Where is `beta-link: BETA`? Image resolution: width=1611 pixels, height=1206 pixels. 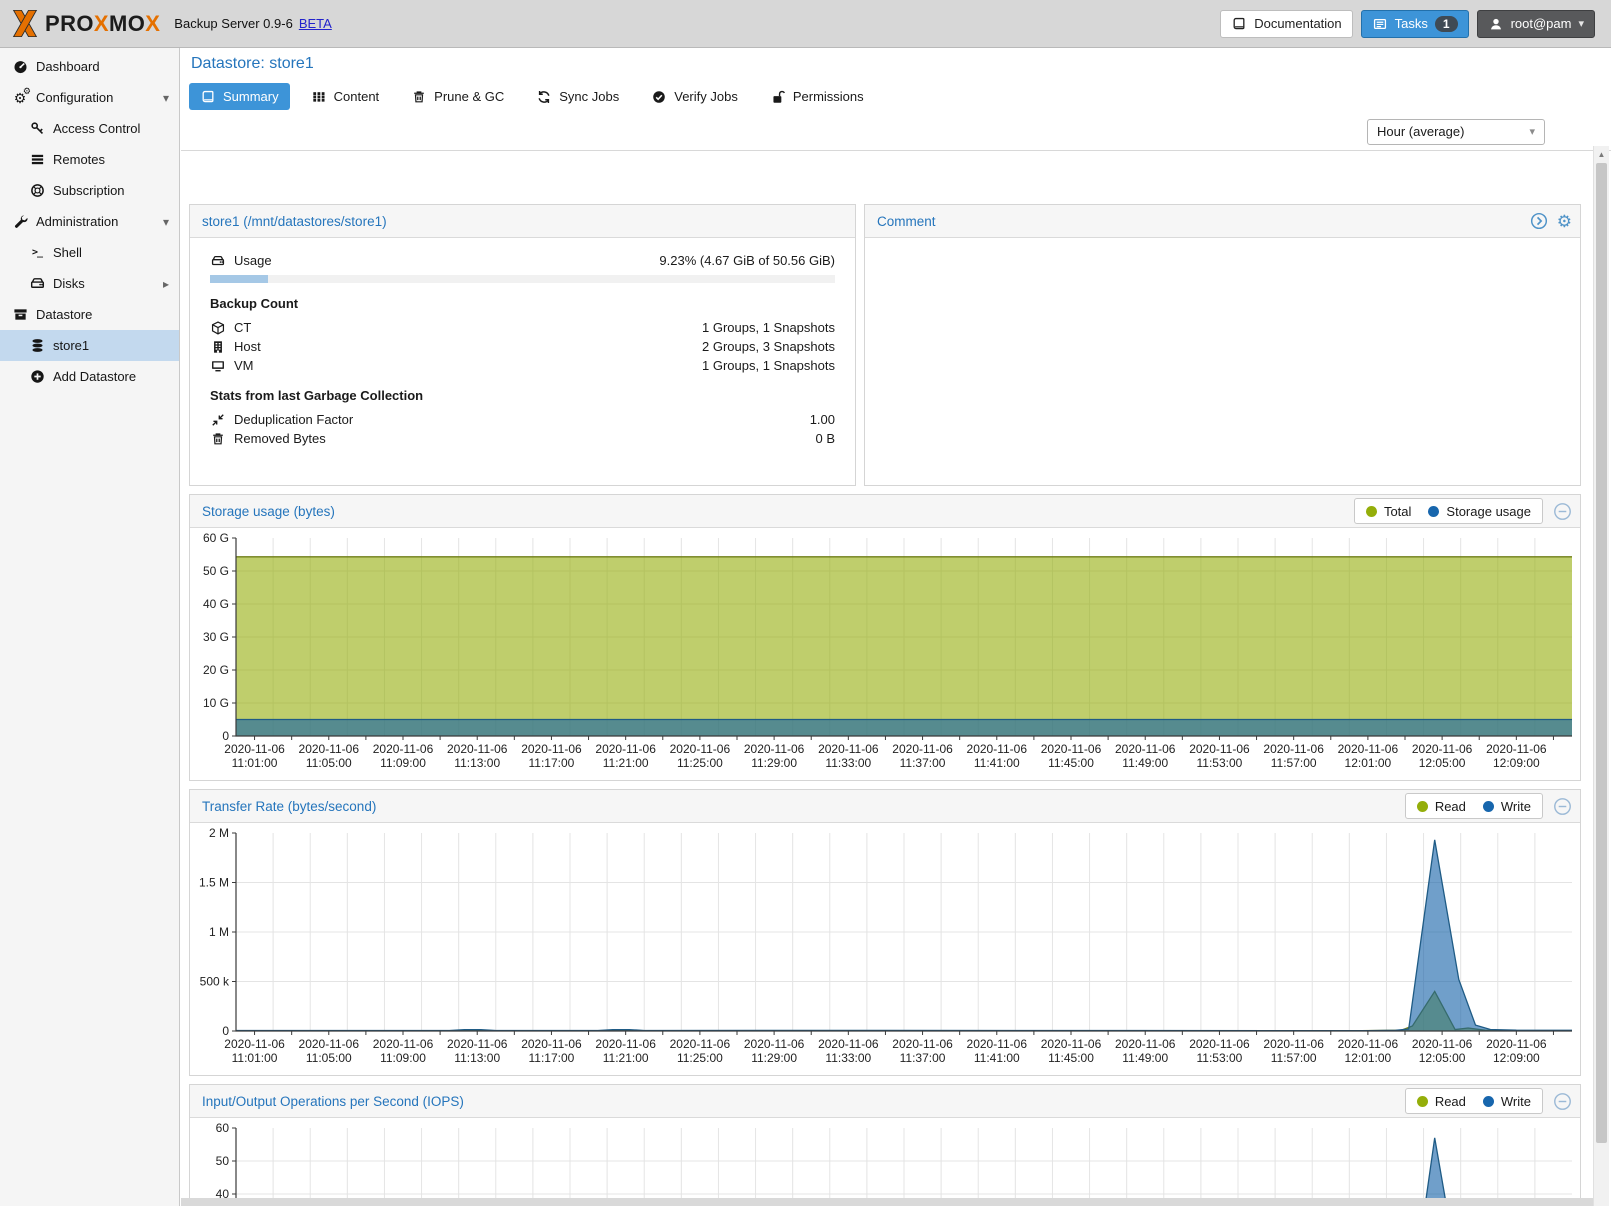
beta-link: BETA is located at coordinates (315, 23).